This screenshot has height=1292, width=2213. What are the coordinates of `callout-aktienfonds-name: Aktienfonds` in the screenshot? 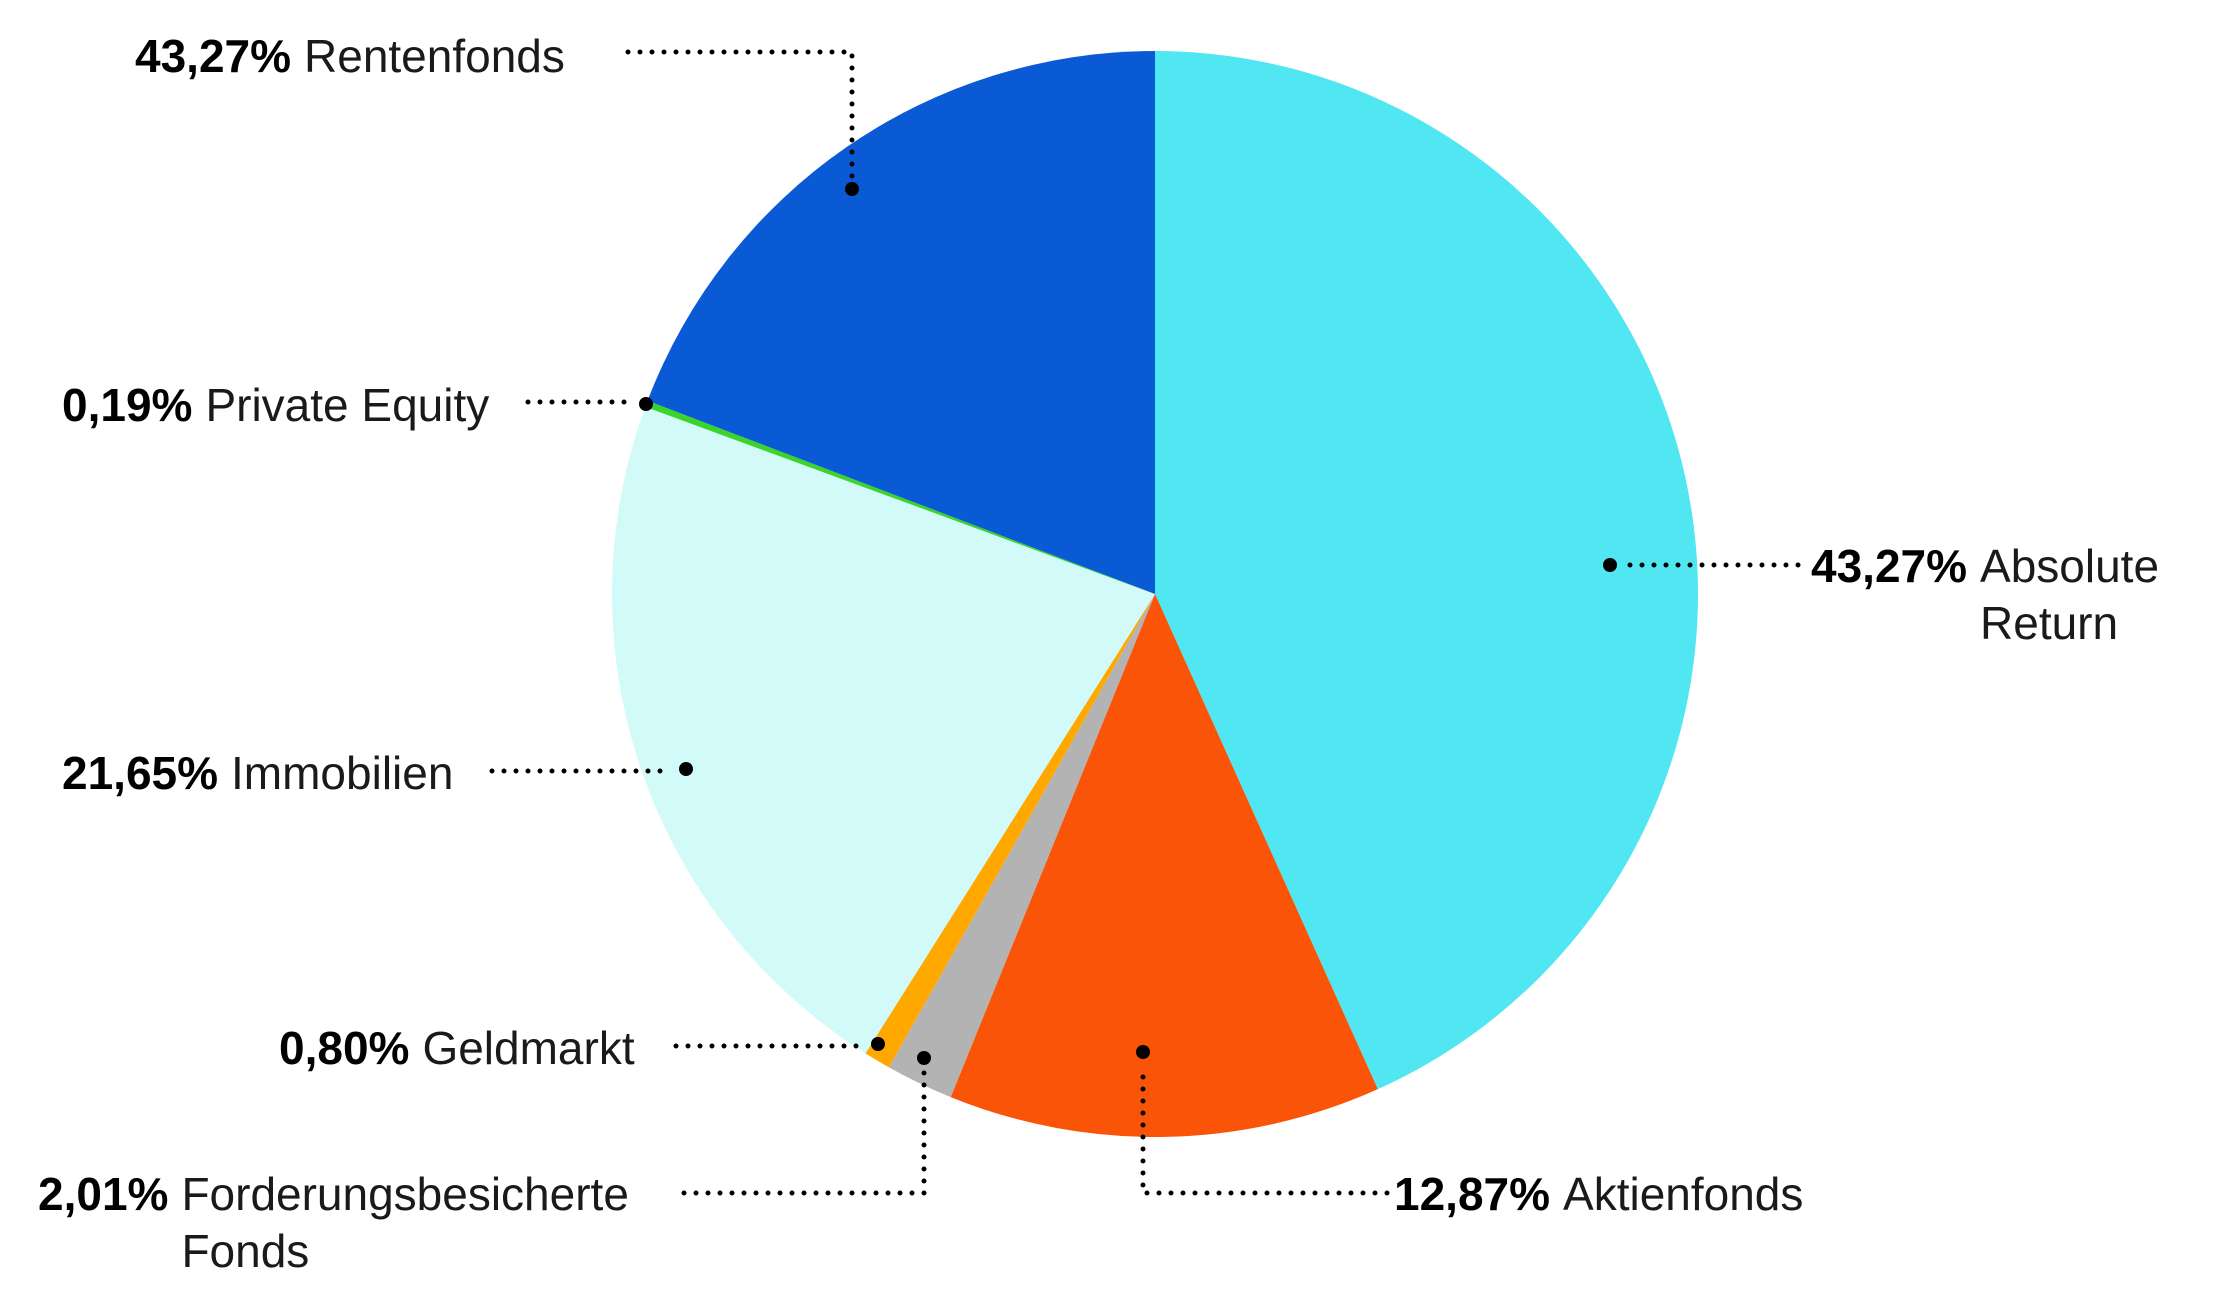 It's located at (1683, 1194).